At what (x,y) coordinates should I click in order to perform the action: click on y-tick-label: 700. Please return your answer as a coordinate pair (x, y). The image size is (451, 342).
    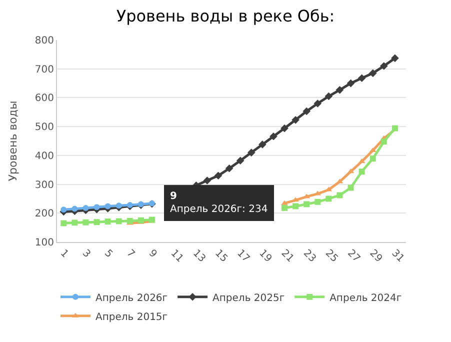
    Looking at the image, I should click on (44, 70).